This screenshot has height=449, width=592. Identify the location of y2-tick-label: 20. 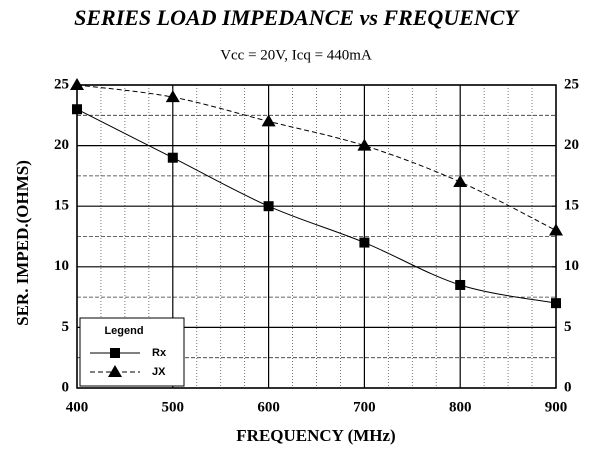
(571, 145).